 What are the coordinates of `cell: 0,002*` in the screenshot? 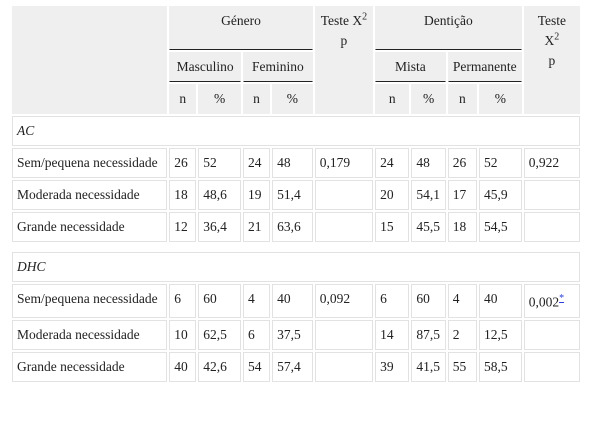 It's located at (551, 301).